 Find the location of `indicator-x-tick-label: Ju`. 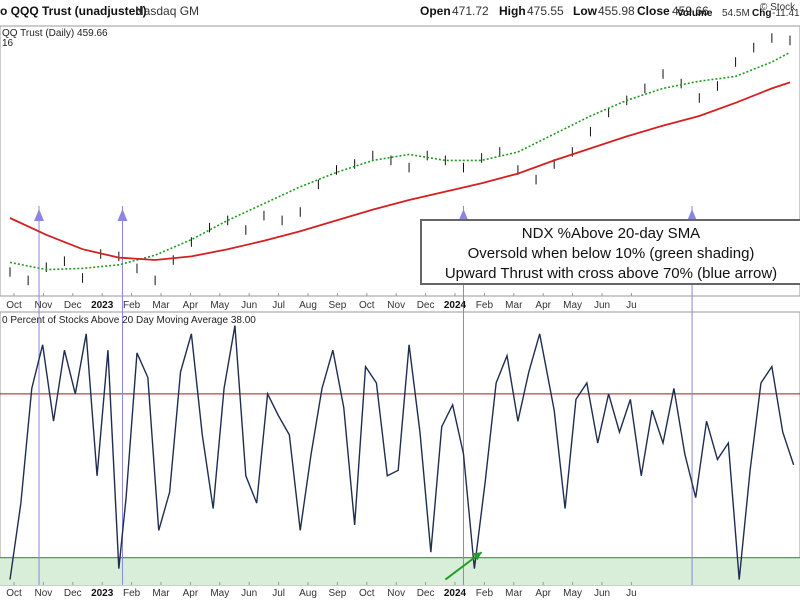

indicator-x-tick-label: Ju is located at coordinates (631, 593).